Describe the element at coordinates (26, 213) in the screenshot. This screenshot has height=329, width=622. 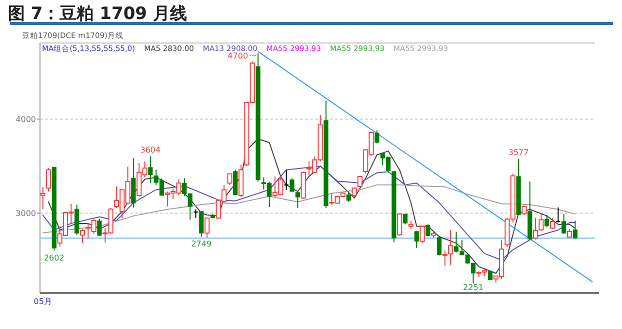
I see `y-tick-label: 3000` at that location.